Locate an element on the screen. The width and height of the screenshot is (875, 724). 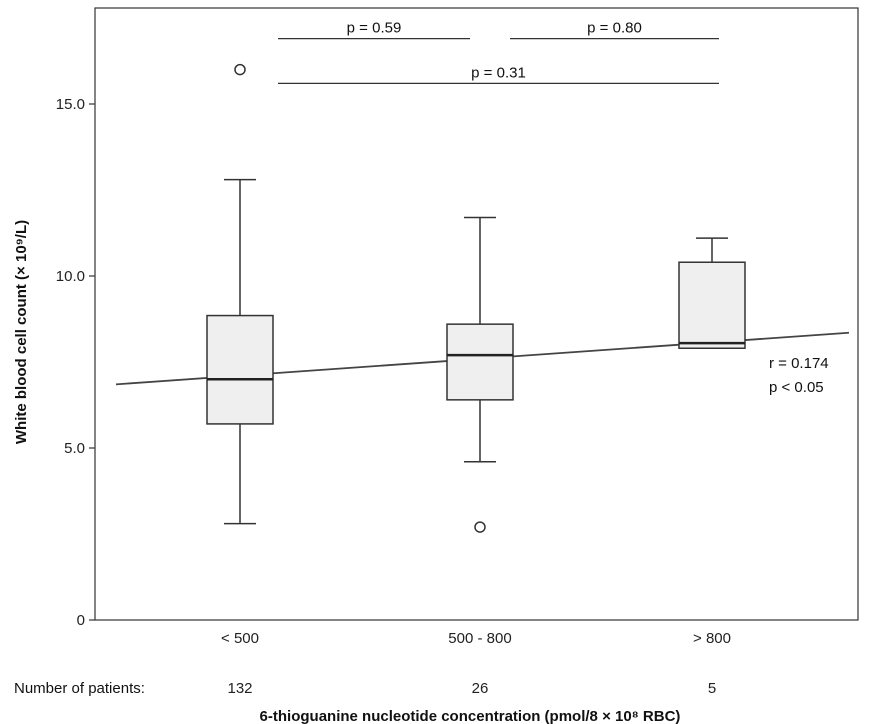
patient-count: 132 is located at coordinates (239, 688).